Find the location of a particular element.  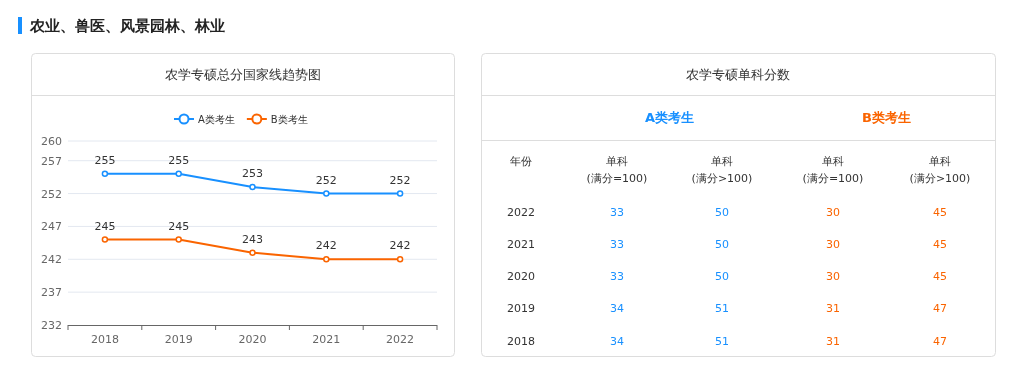

chart-subtitle: 农学专硕总分国家线趋势图 is located at coordinates (243, 74).